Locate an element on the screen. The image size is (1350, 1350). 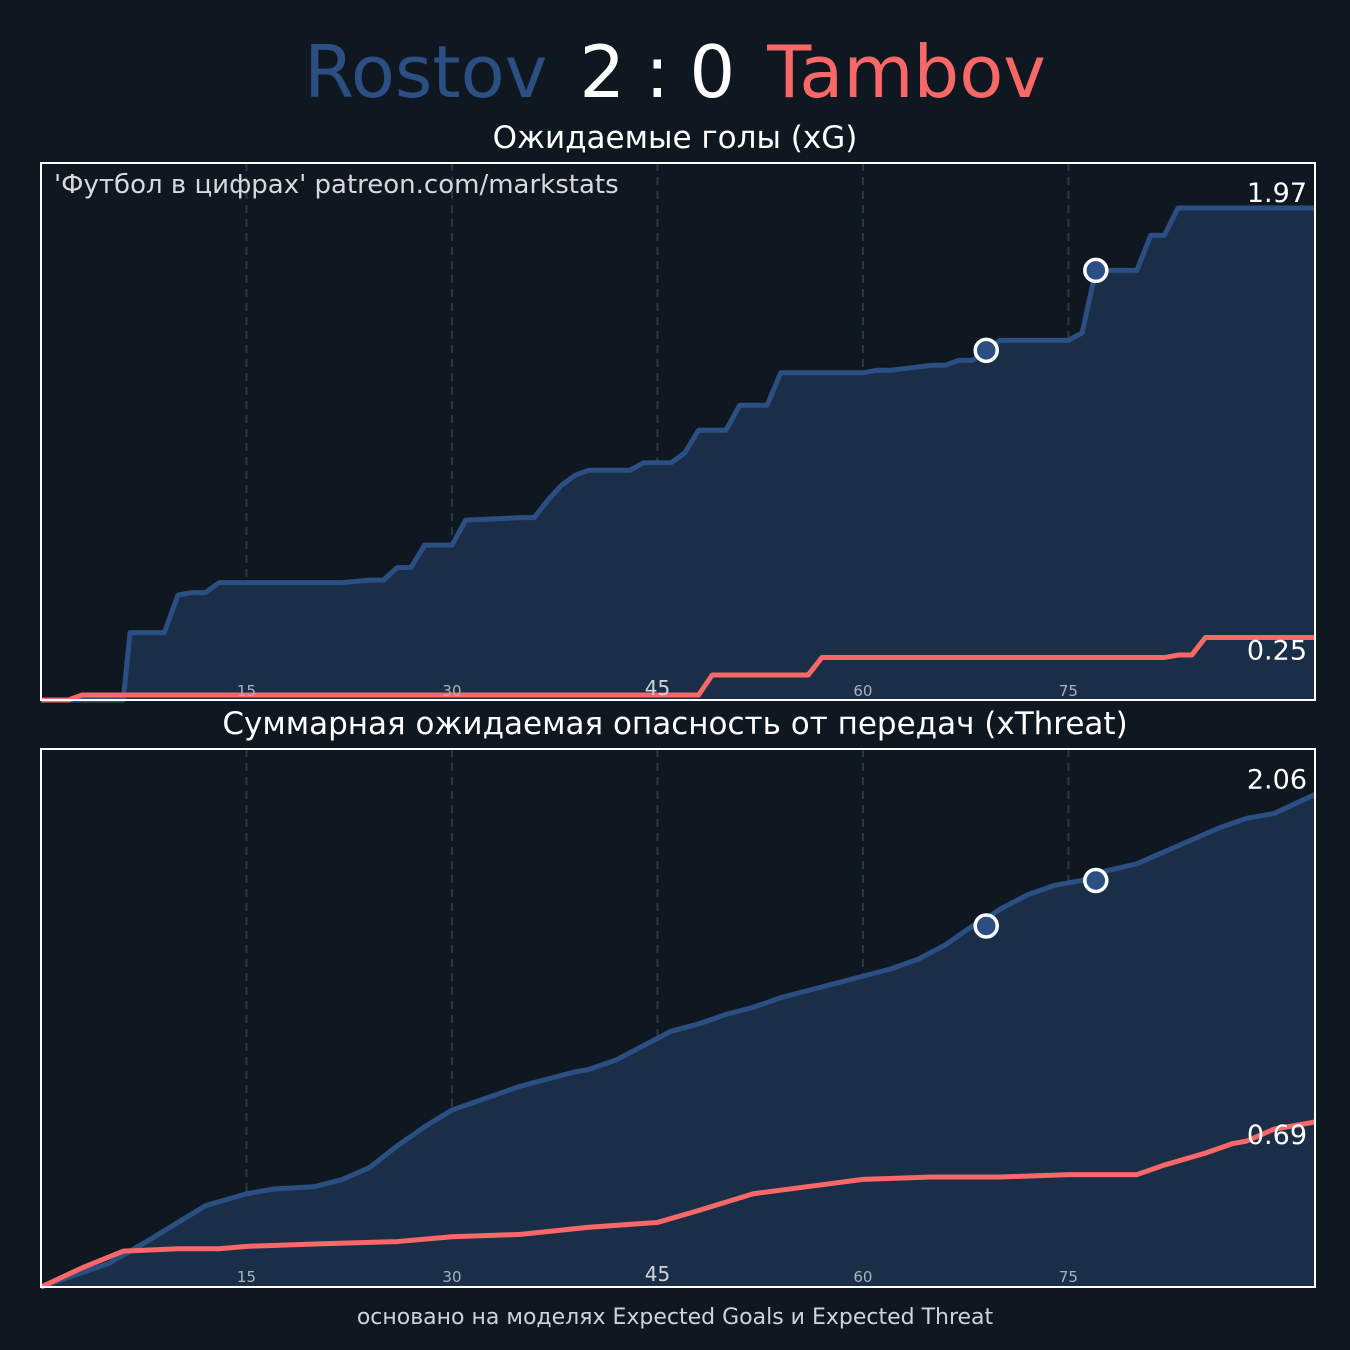
xg-x-tick-label: 45 is located at coordinates (657, 688).